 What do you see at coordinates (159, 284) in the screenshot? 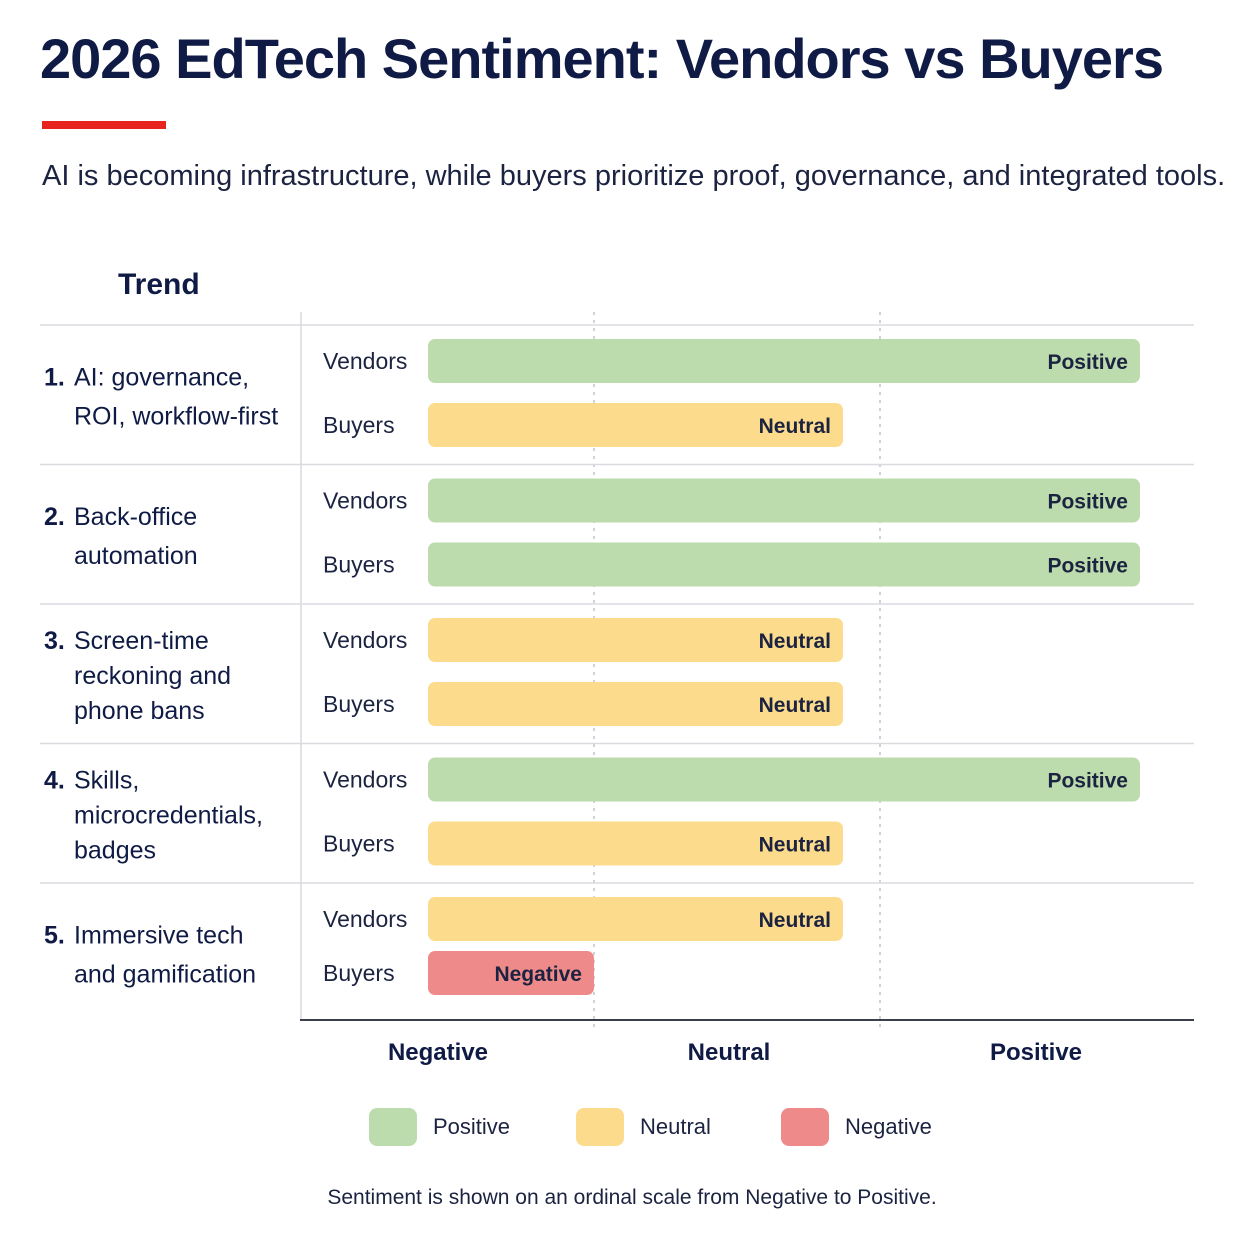
I see `trend-column-header: Trend` at bounding box center [159, 284].